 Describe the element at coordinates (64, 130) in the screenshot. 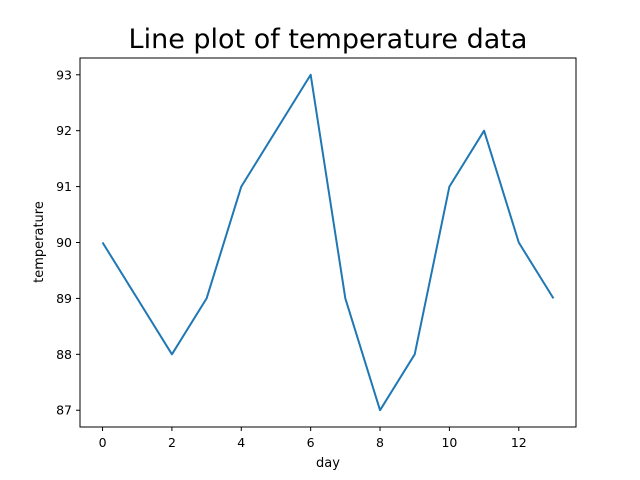

I see `y-tick-label: 92` at that location.